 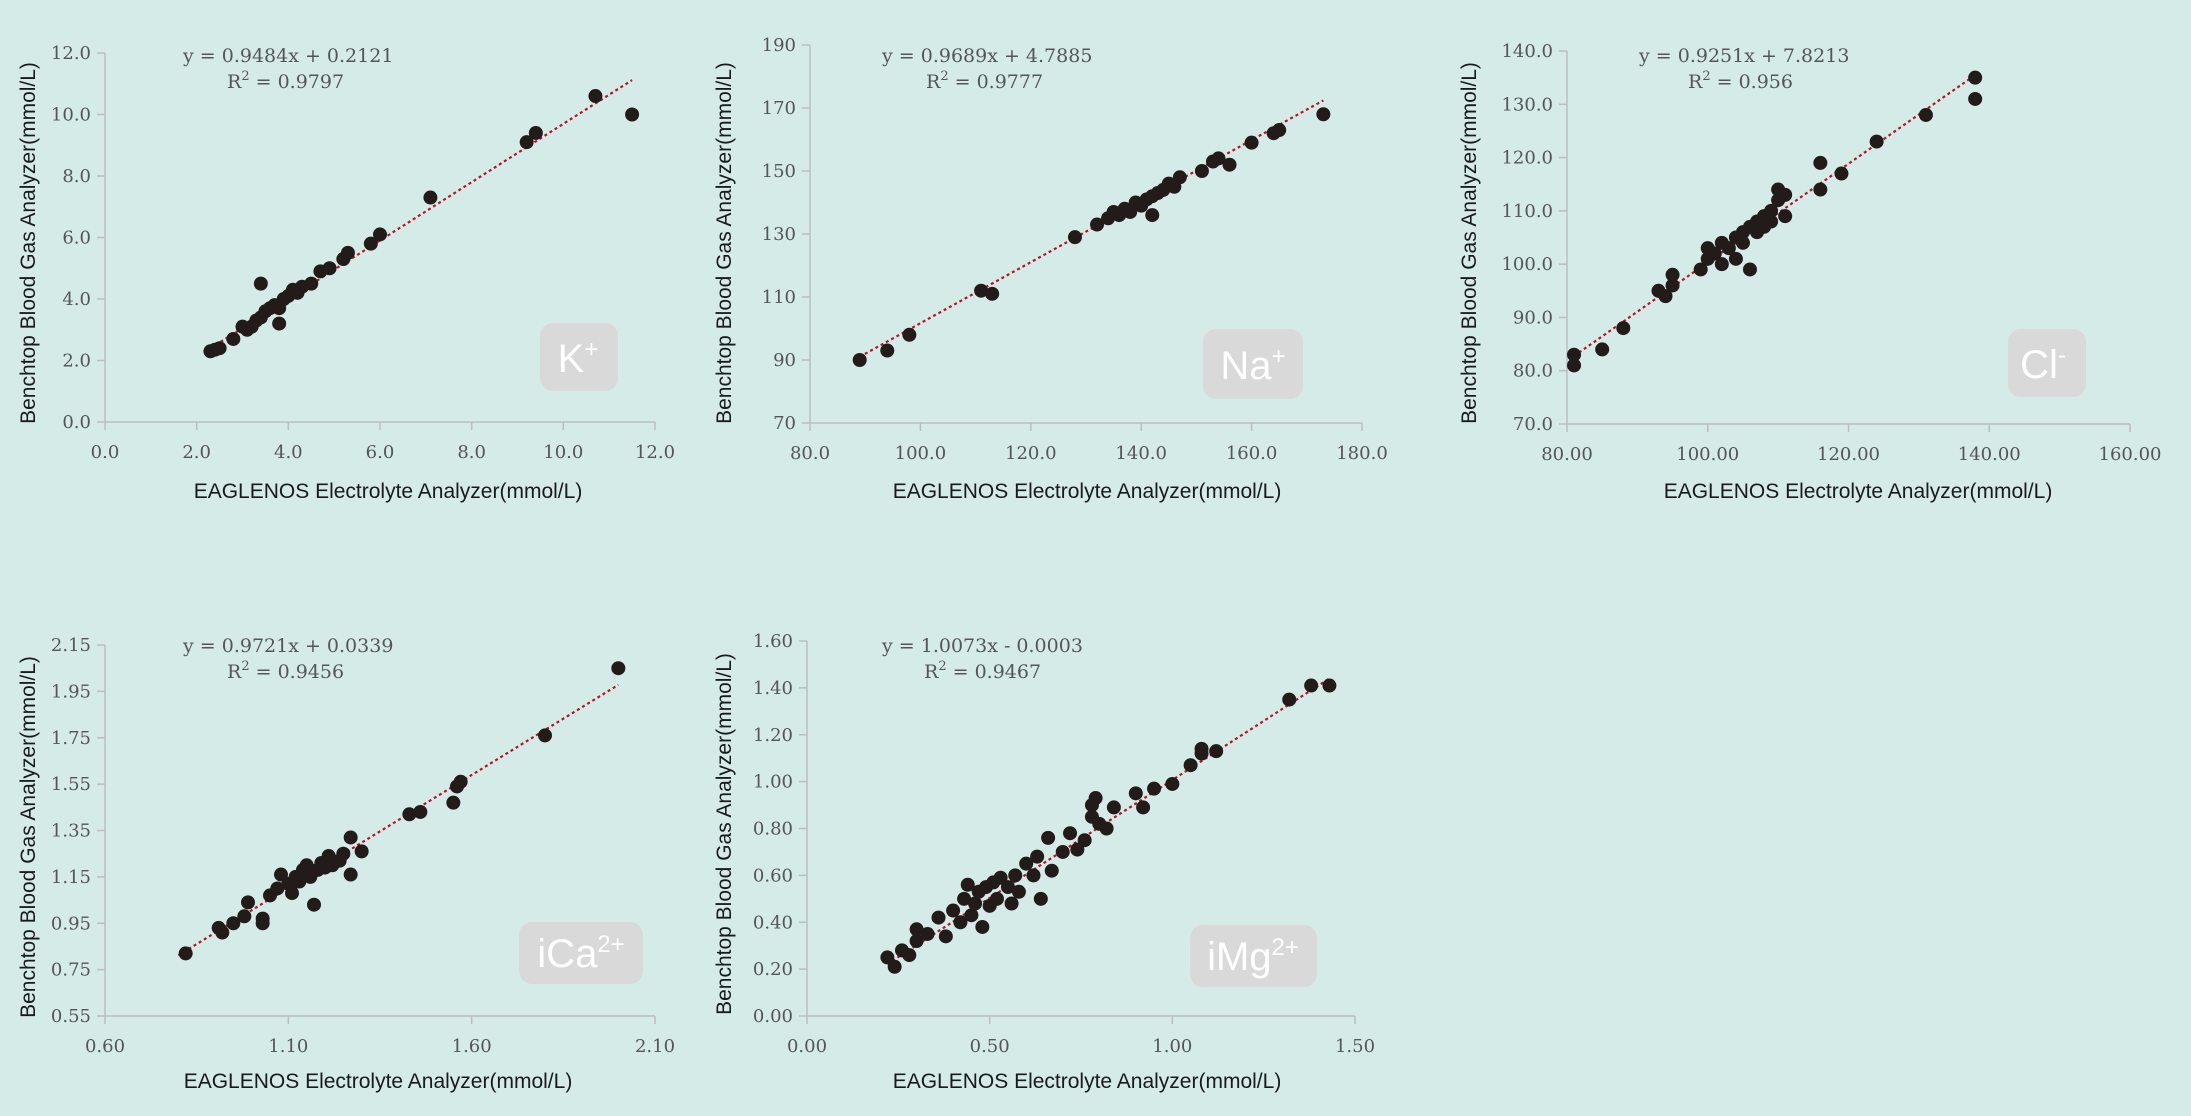 I want to click on y-tick-label: 0.00, so click(x=773, y=1016).